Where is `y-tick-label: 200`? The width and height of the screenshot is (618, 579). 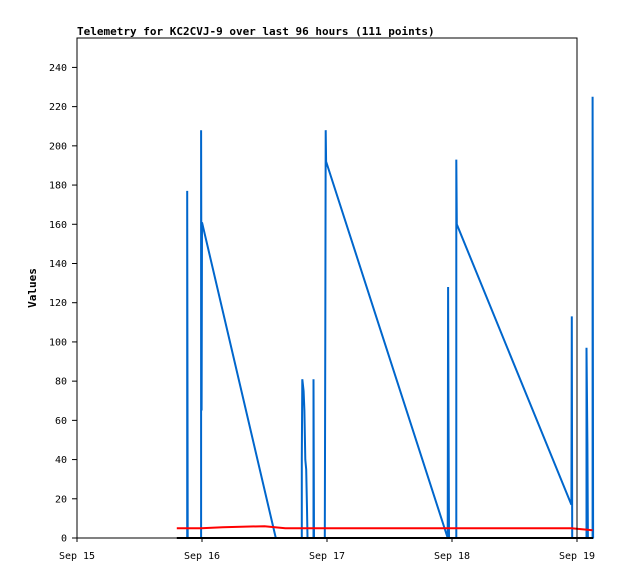
y-tick-label: 200 is located at coordinates (58, 146).